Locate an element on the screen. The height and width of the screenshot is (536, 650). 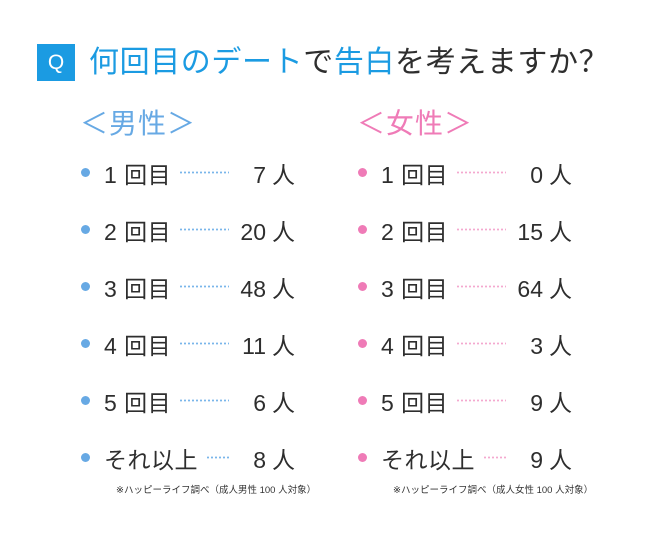
female-header: ＜女性＞ is located at coordinates (415, 123).